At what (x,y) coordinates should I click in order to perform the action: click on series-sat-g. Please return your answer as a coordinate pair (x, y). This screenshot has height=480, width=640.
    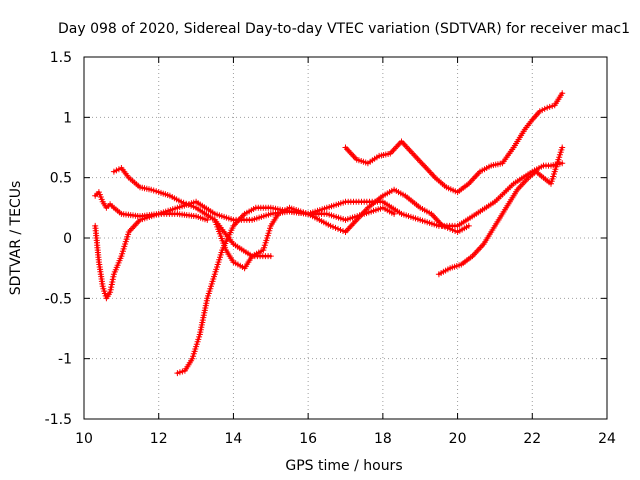
    Looking at the image, I should click on (341, 229).